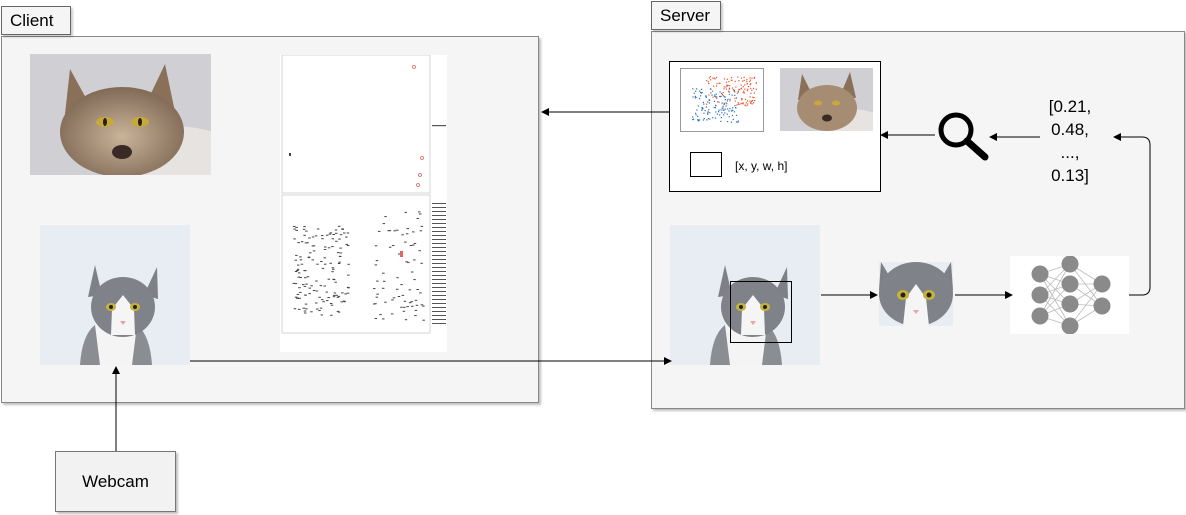  Describe the element at coordinates (761, 312) in the screenshot. I see `face-detection-box` at that location.